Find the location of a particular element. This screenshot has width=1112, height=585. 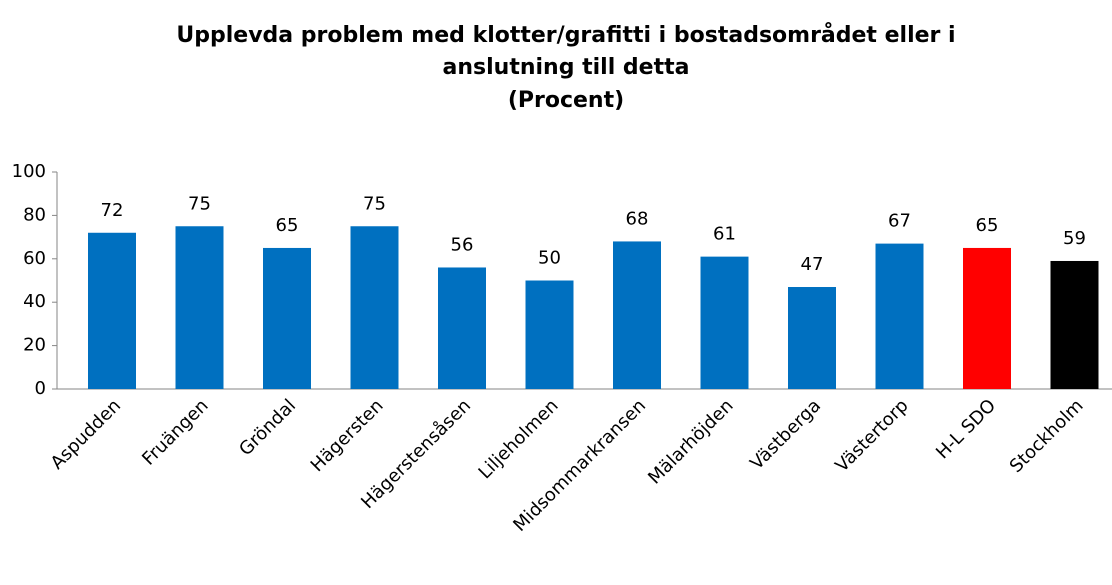

x-tick-label: Liljeholmen is located at coordinates (519, 439).